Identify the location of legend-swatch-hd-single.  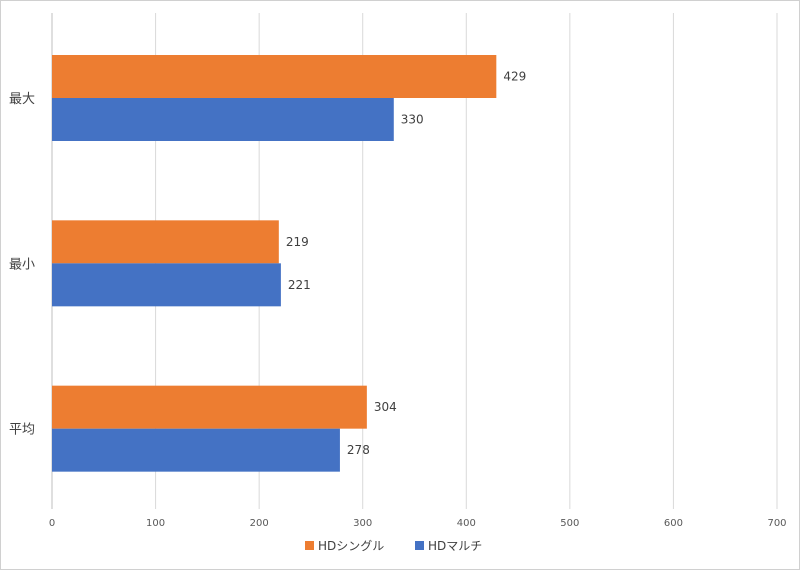
(309, 545).